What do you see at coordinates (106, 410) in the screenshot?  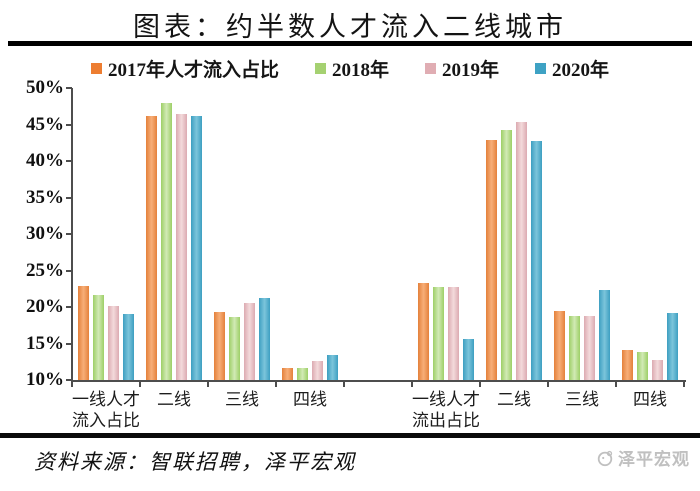 I see `x-axis-category-label: 一线人才 流入占比` at bounding box center [106, 410].